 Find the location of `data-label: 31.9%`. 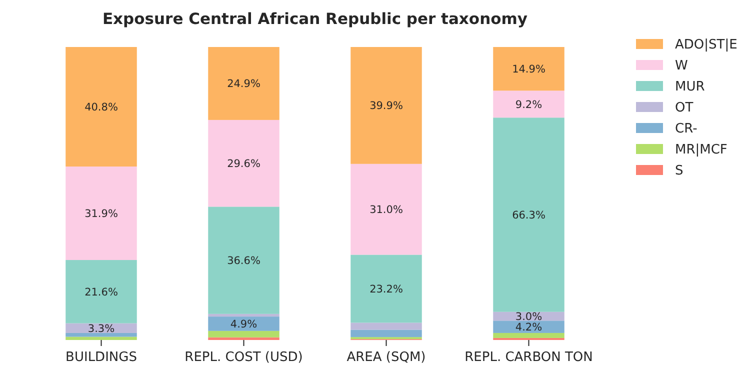

data-label: 31.9% is located at coordinates (101, 214).